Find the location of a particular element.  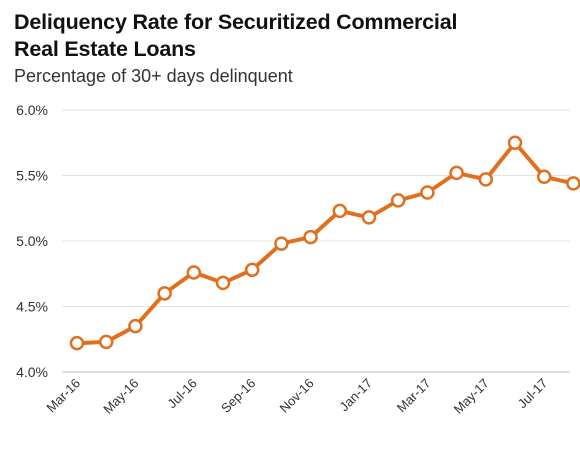

x-tick-label: Mar-16 is located at coordinates (63, 396).